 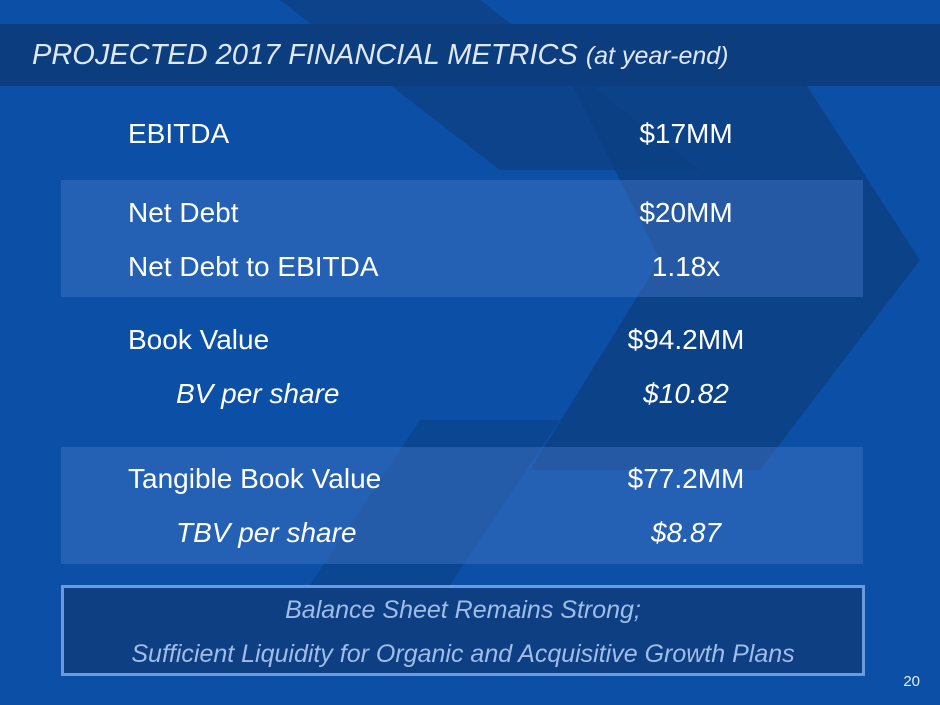 I want to click on title-subtitle: (at year-end), so click(x=657, y=56).